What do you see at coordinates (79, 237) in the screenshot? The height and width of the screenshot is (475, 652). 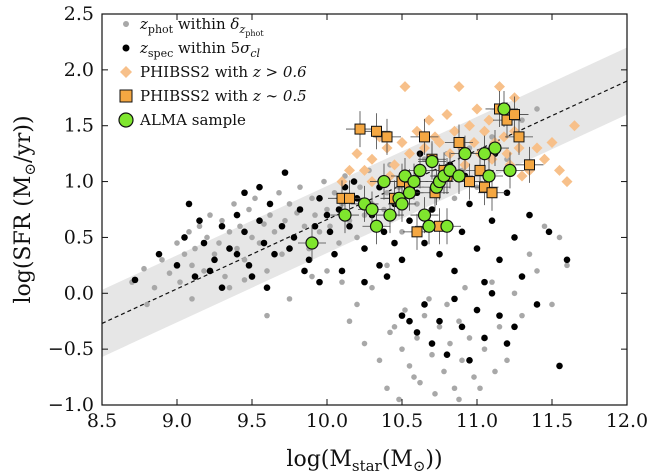 I see `y-tick-label: 0.5` at bounding box center [79, 237].